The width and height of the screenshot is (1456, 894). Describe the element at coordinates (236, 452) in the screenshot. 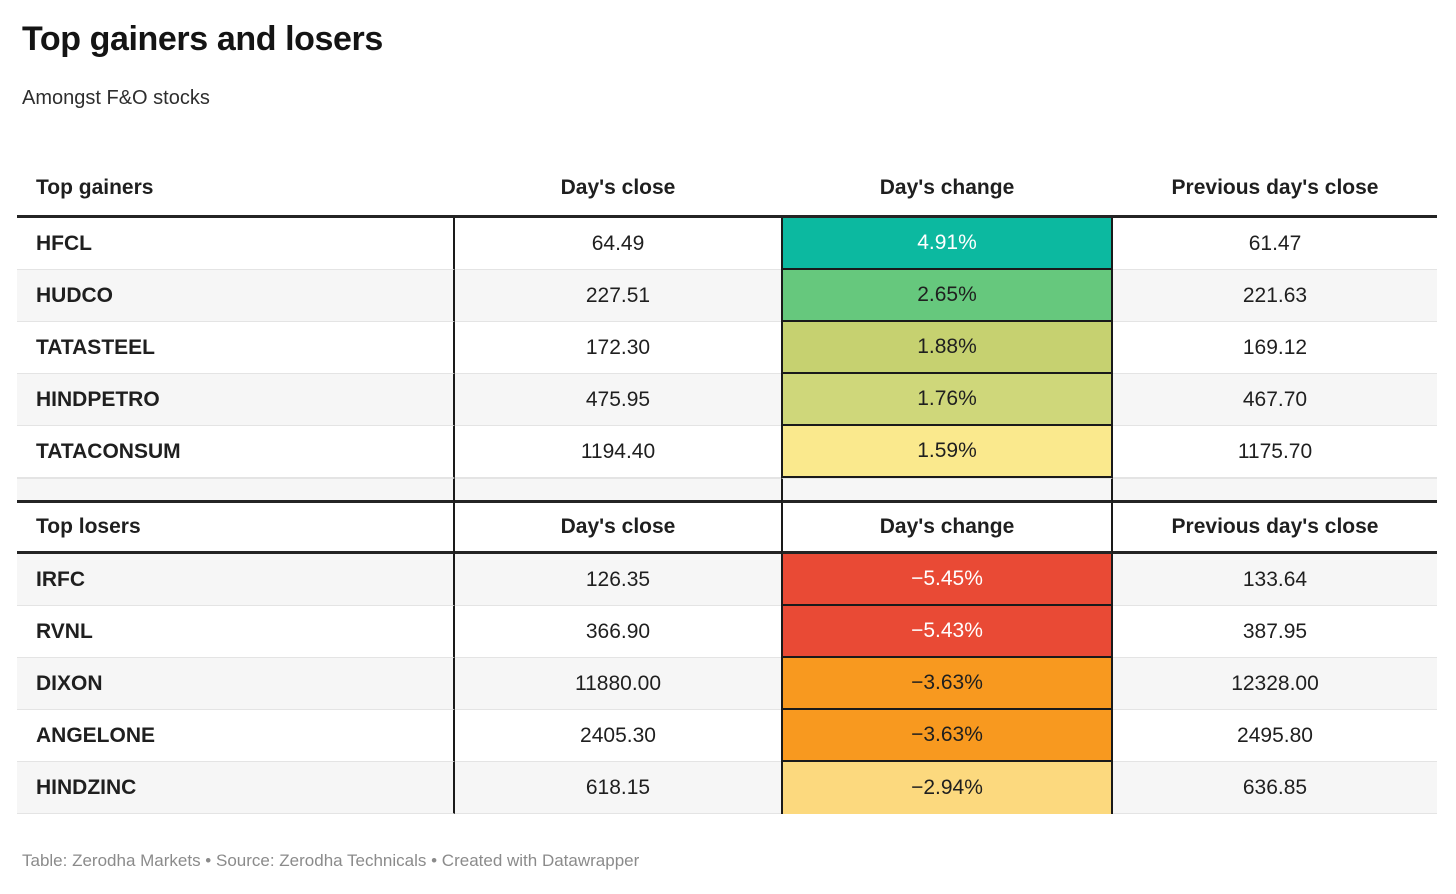

I see `stock-name: TATACONSUM` at that location.